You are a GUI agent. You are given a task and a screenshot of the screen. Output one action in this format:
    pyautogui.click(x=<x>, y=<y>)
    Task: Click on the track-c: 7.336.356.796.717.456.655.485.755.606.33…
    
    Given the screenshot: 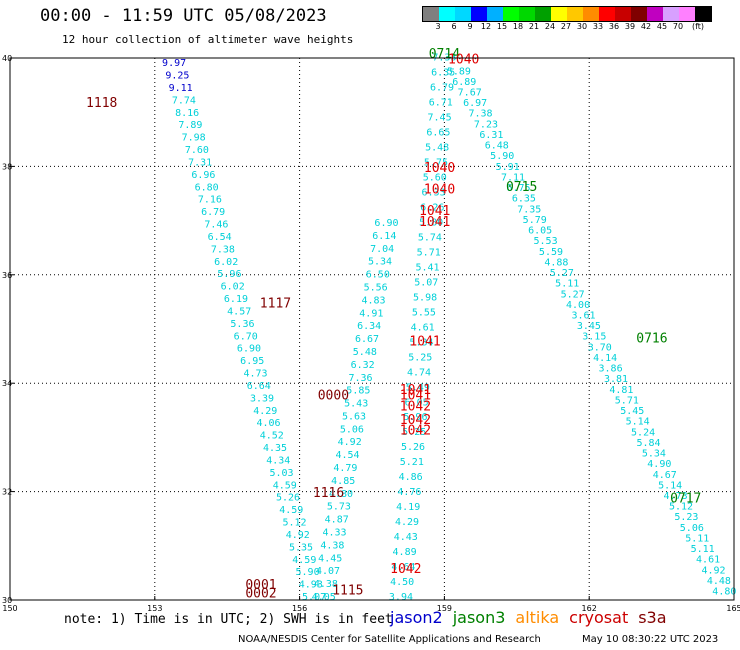 What is the action you would take?
    pyautogui.click(x=423, y=328)
    